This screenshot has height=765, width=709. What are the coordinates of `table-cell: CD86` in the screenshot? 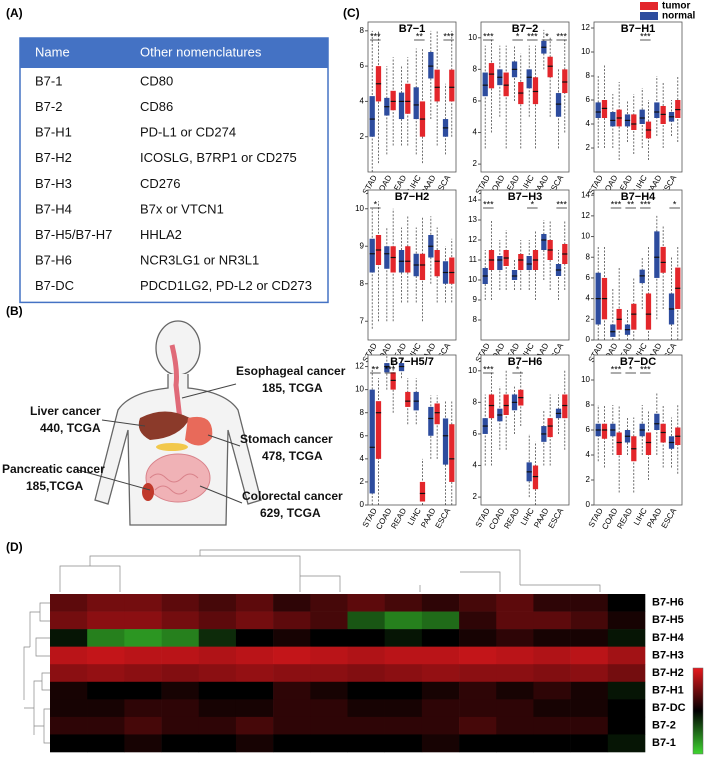 It's located at (156, 106).